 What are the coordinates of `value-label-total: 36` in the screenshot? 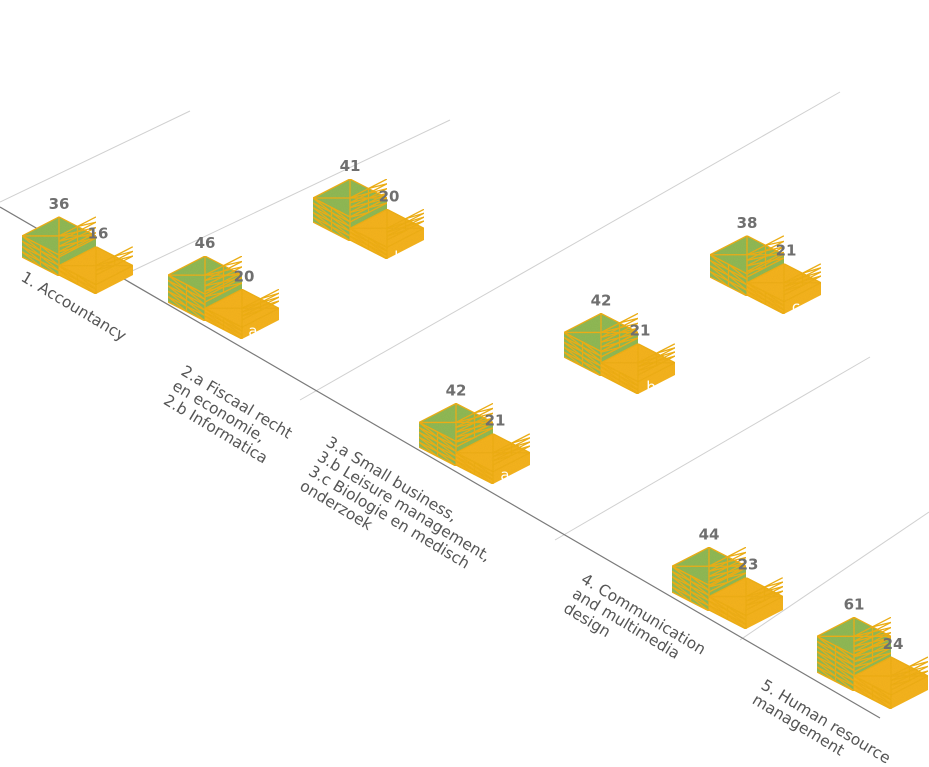 It's located at (59, 204).